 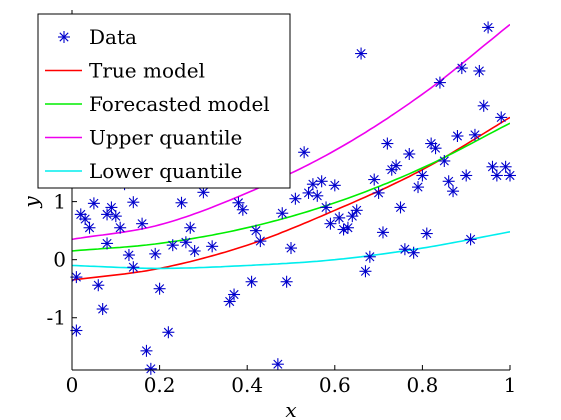 I want to click on x-tick-label: 0.4, so click(x=247, y=385).